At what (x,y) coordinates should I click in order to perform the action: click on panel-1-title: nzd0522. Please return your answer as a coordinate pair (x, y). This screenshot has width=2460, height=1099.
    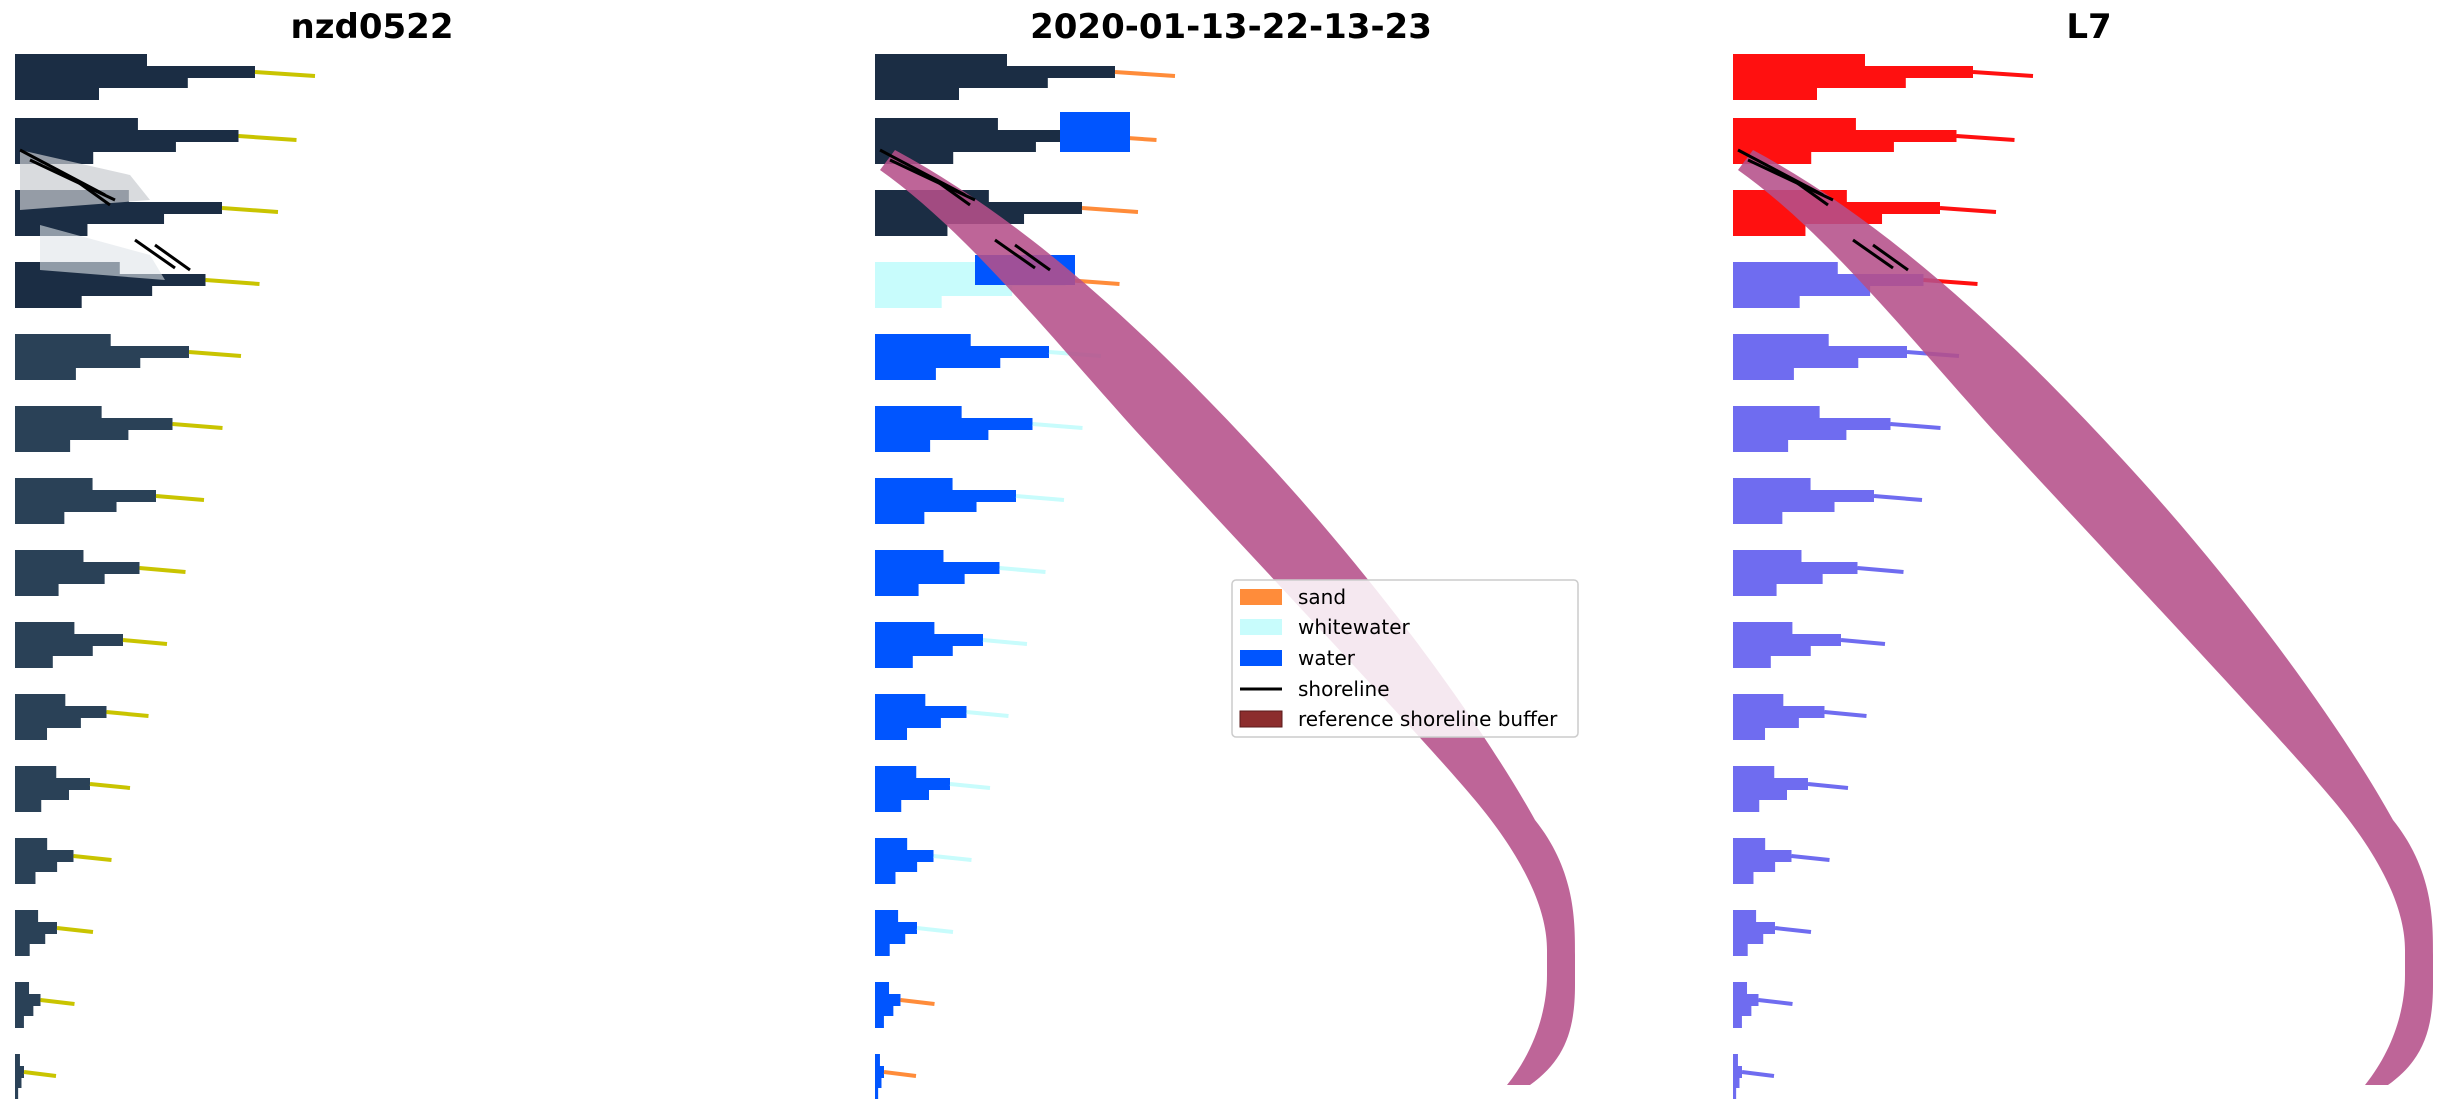
    Looking at the image, I should click on (372, 27).